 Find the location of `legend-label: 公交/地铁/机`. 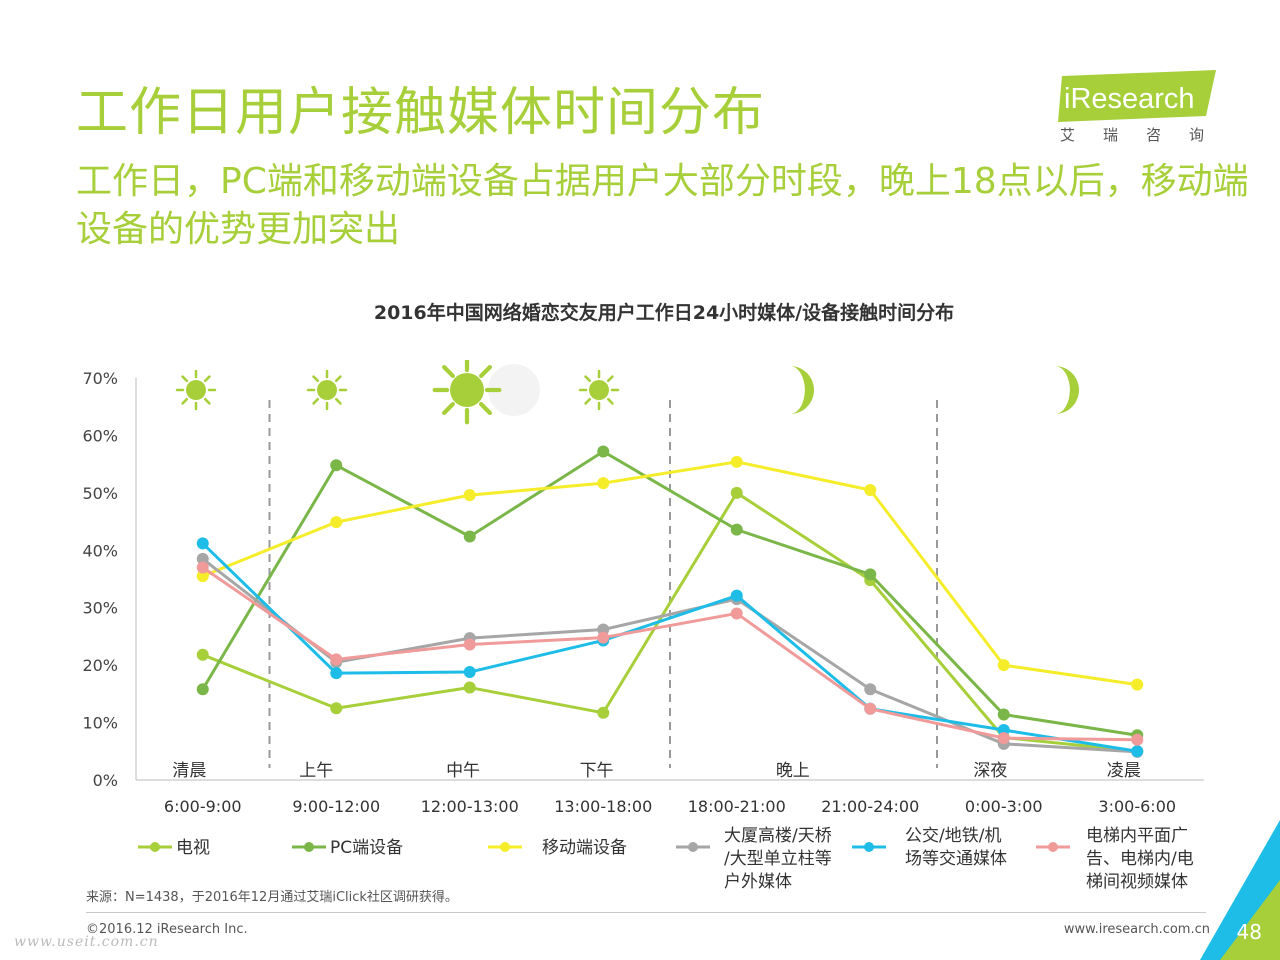

legend-label: 公交/地铁/机 is located at coordinates (953, 836).